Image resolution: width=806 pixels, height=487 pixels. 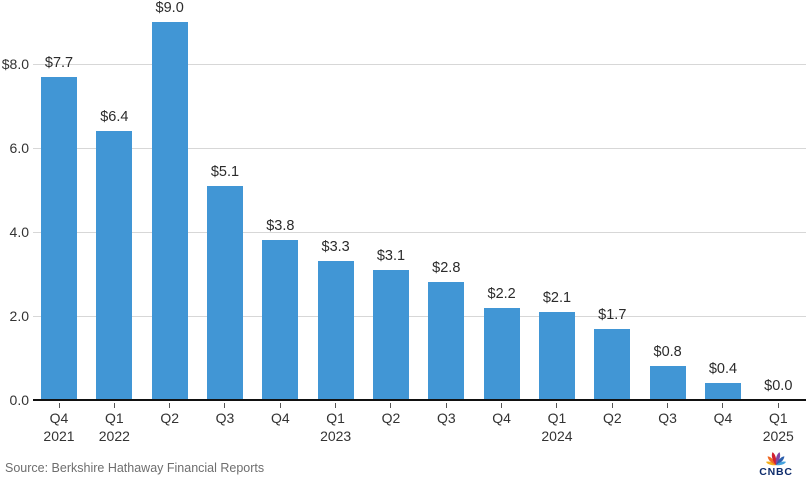 I want to click on x-axis-year-label: 2023, so click(x=336, y=436).